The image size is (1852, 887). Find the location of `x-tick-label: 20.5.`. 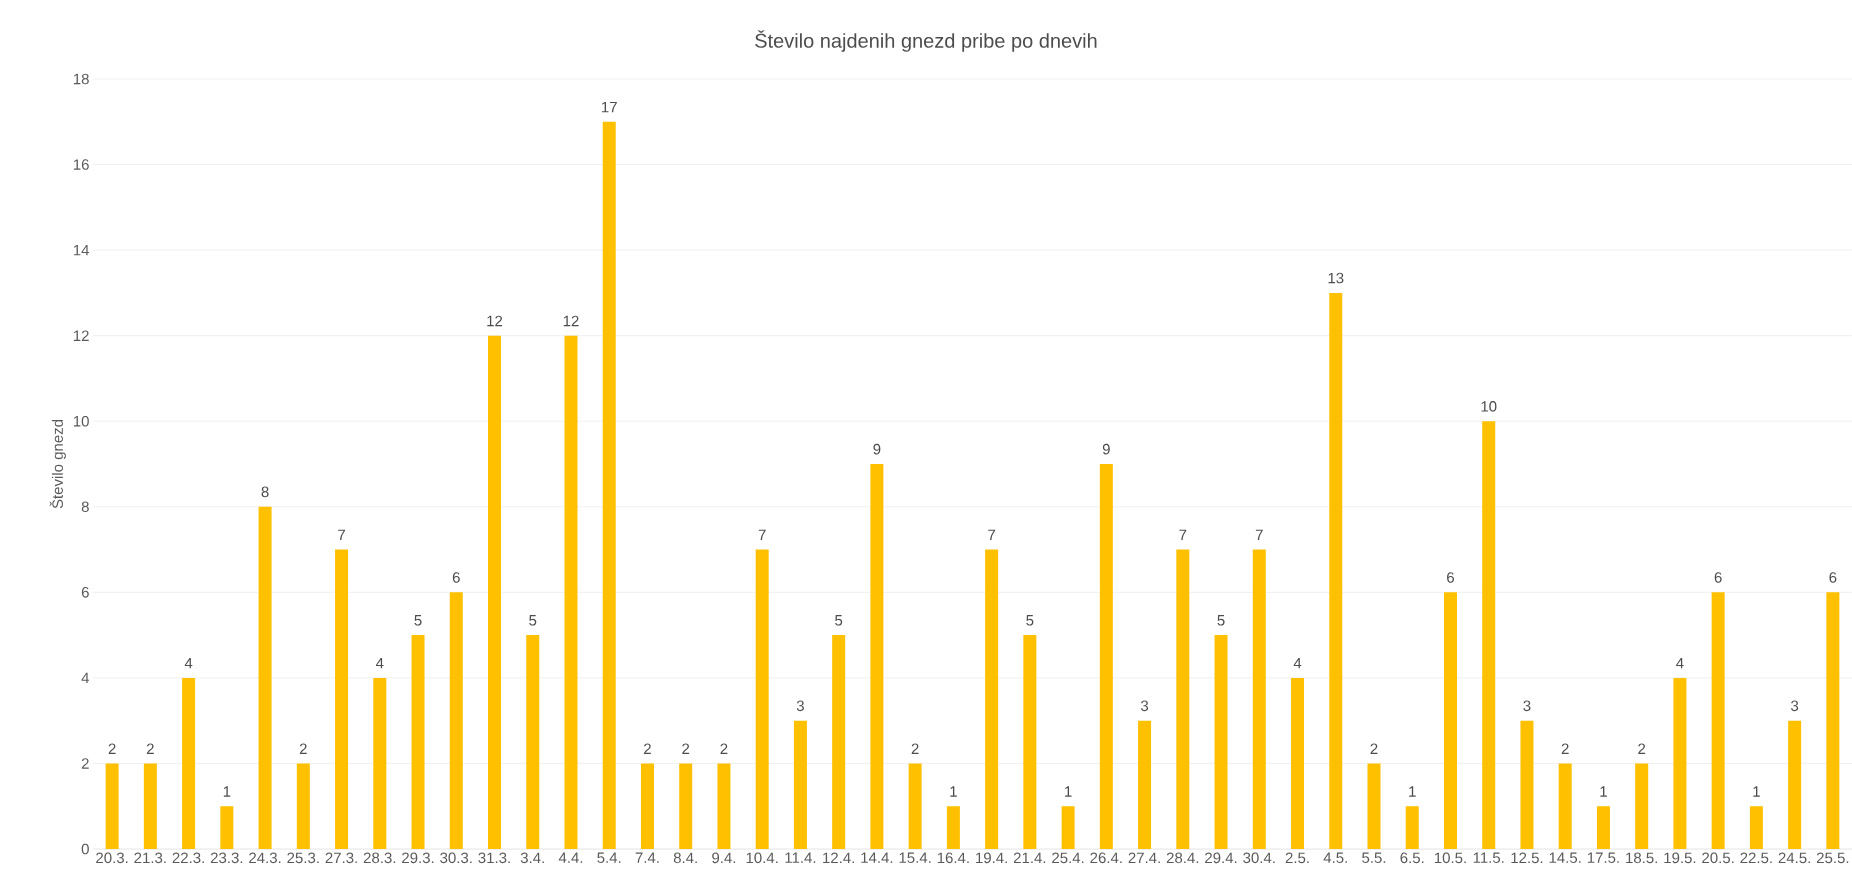

x-tick-label: 20.5. is located at coordinates (1718, 858).